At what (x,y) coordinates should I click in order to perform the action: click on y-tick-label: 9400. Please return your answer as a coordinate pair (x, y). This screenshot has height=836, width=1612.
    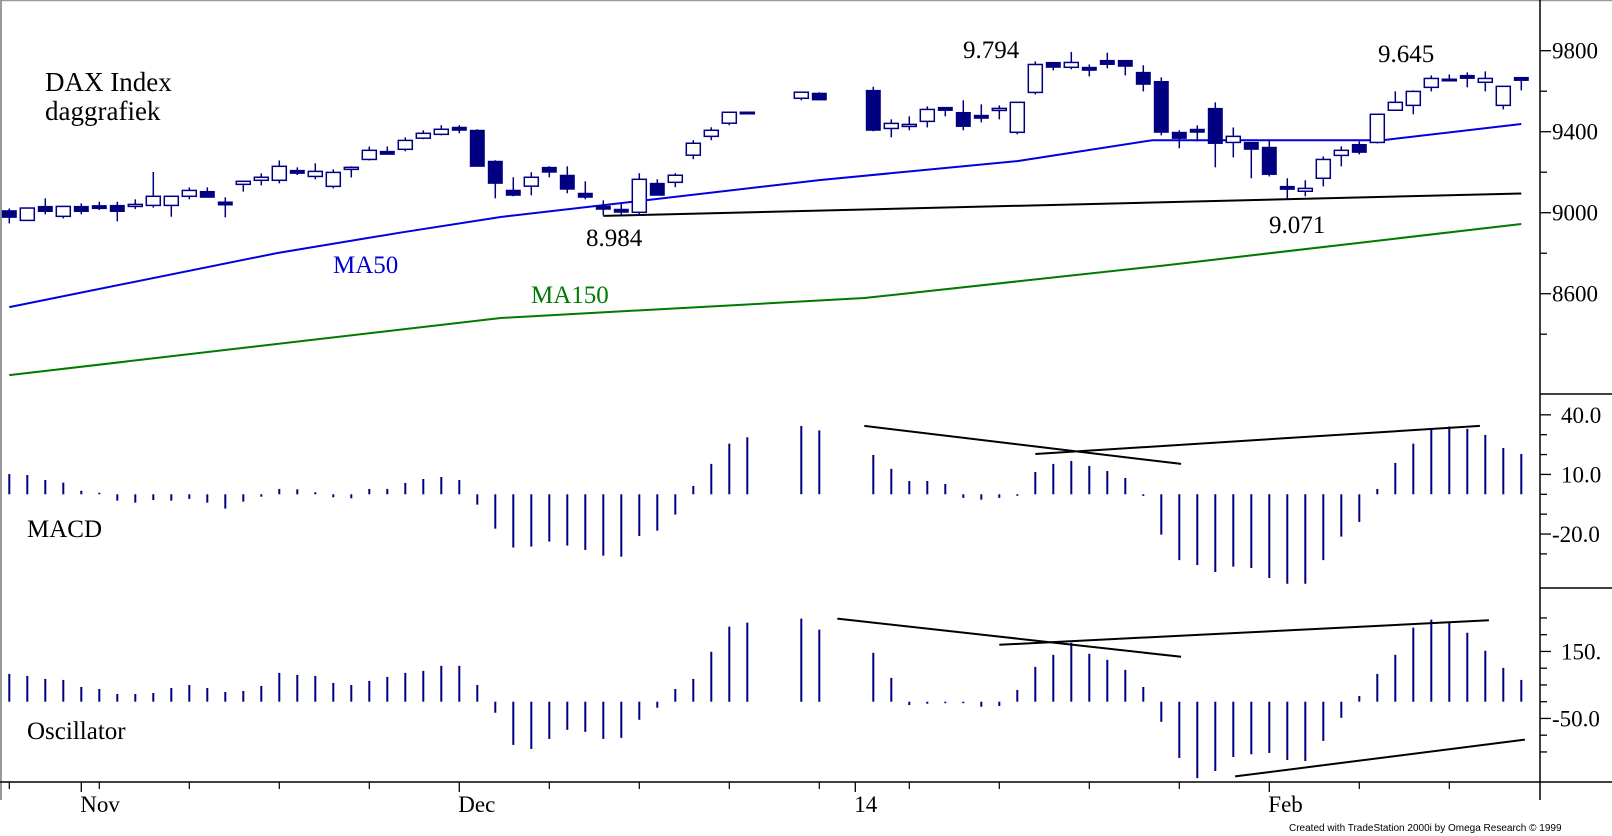
    Looking at the image, I should click on (1575, 132).